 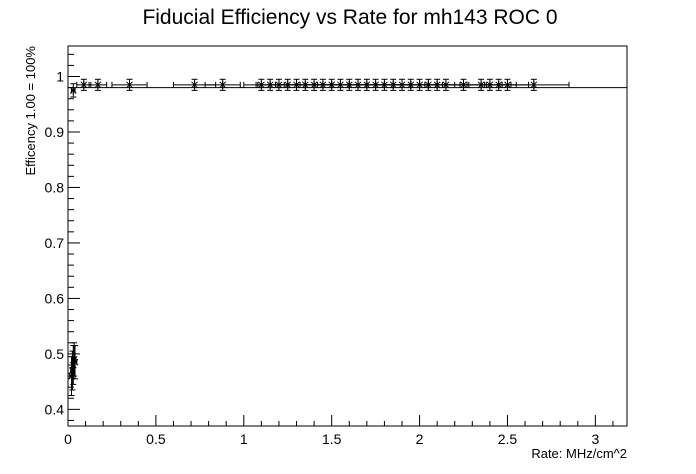 What do you see at coordinates (55, 354) in the screenshot?
I see `y-tick-label: 0.5` at bounding box center [55, 354].